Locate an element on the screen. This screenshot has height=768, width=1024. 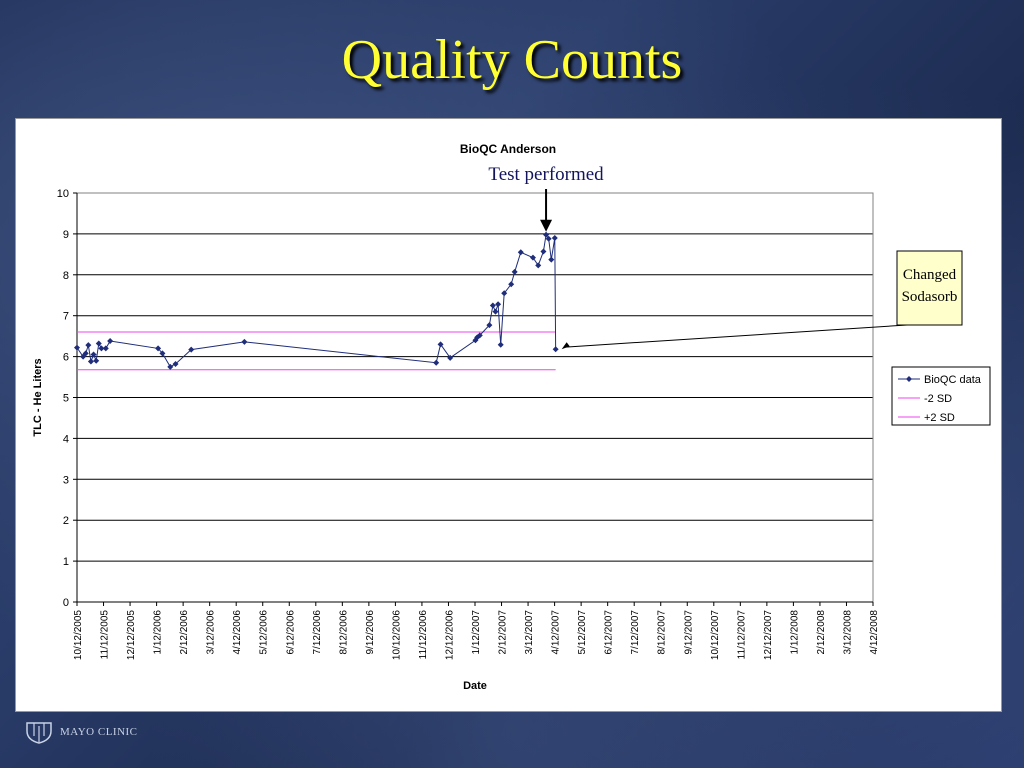
callout-box is located at coordinates (929, 288).